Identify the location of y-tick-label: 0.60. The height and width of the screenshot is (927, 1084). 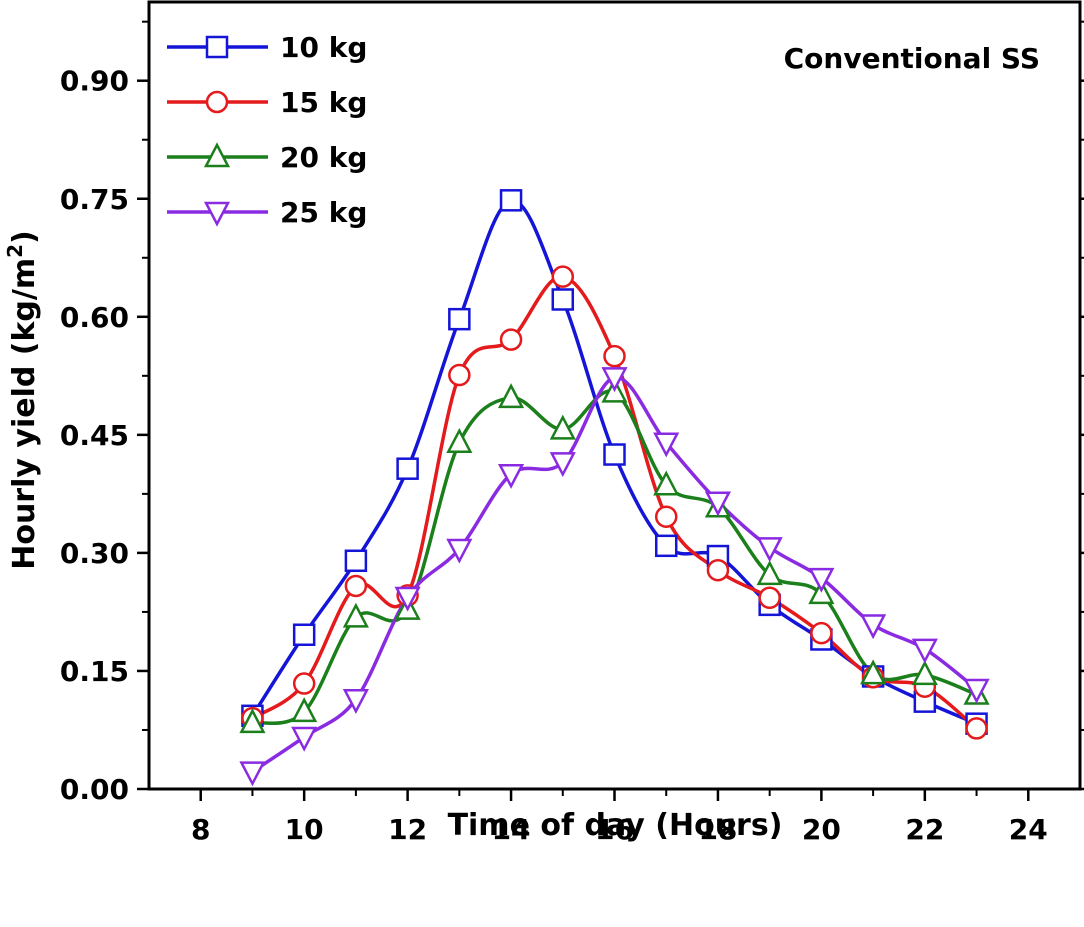
(94, 317).